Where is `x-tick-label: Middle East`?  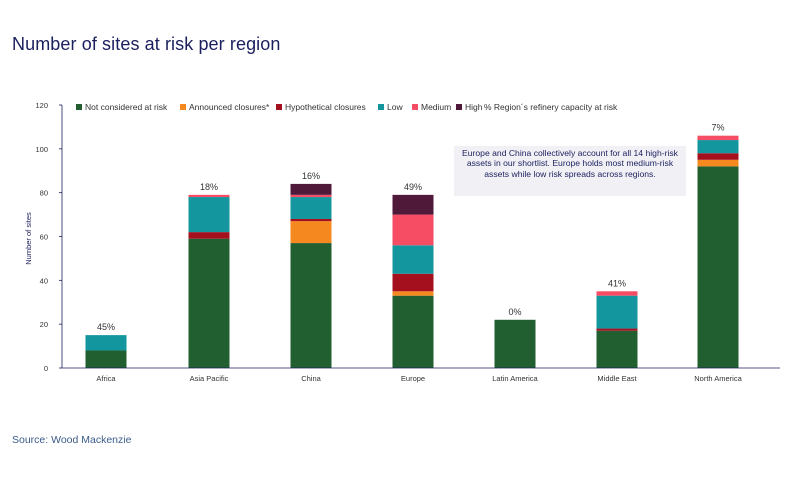
x-tick-label: Middle East is located at coordinates (617, 378).